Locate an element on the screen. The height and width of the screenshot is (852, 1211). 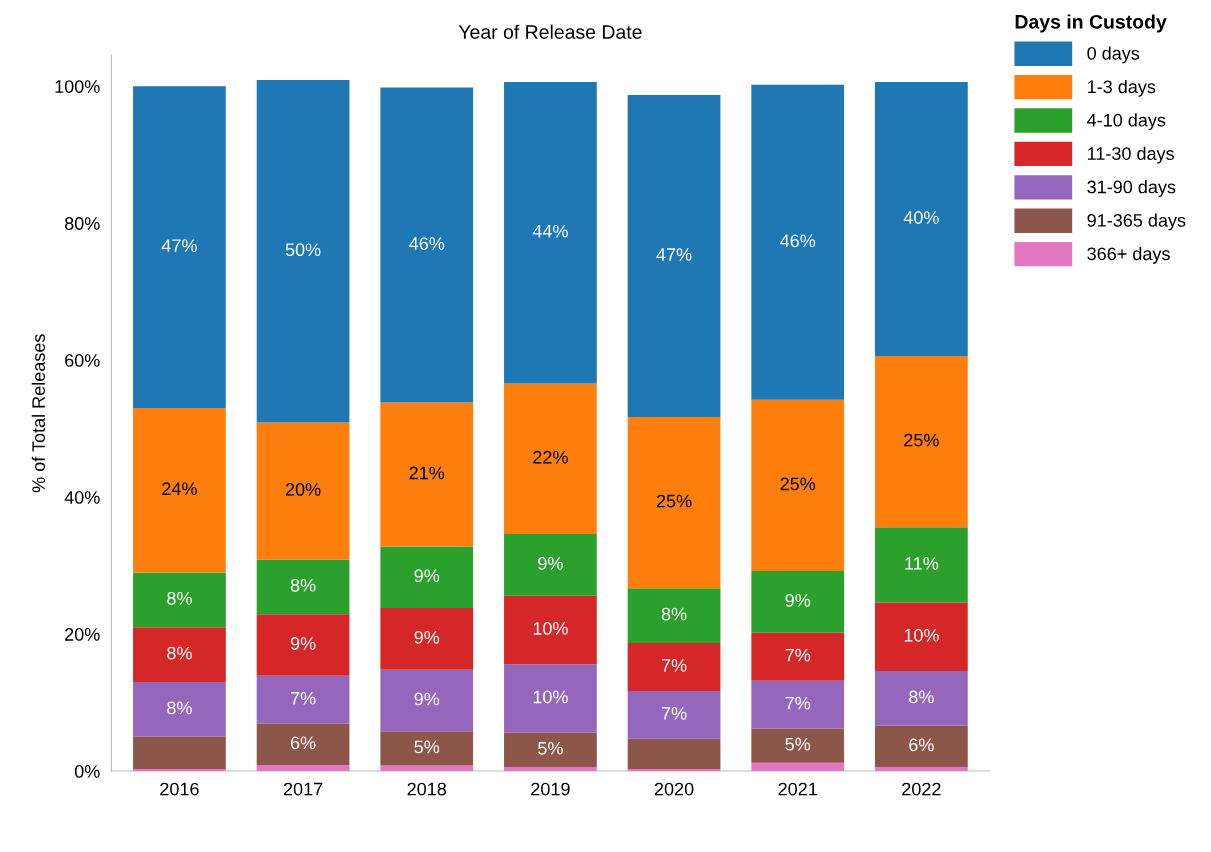
data-label: 22% is located at coordinates (550, 457).